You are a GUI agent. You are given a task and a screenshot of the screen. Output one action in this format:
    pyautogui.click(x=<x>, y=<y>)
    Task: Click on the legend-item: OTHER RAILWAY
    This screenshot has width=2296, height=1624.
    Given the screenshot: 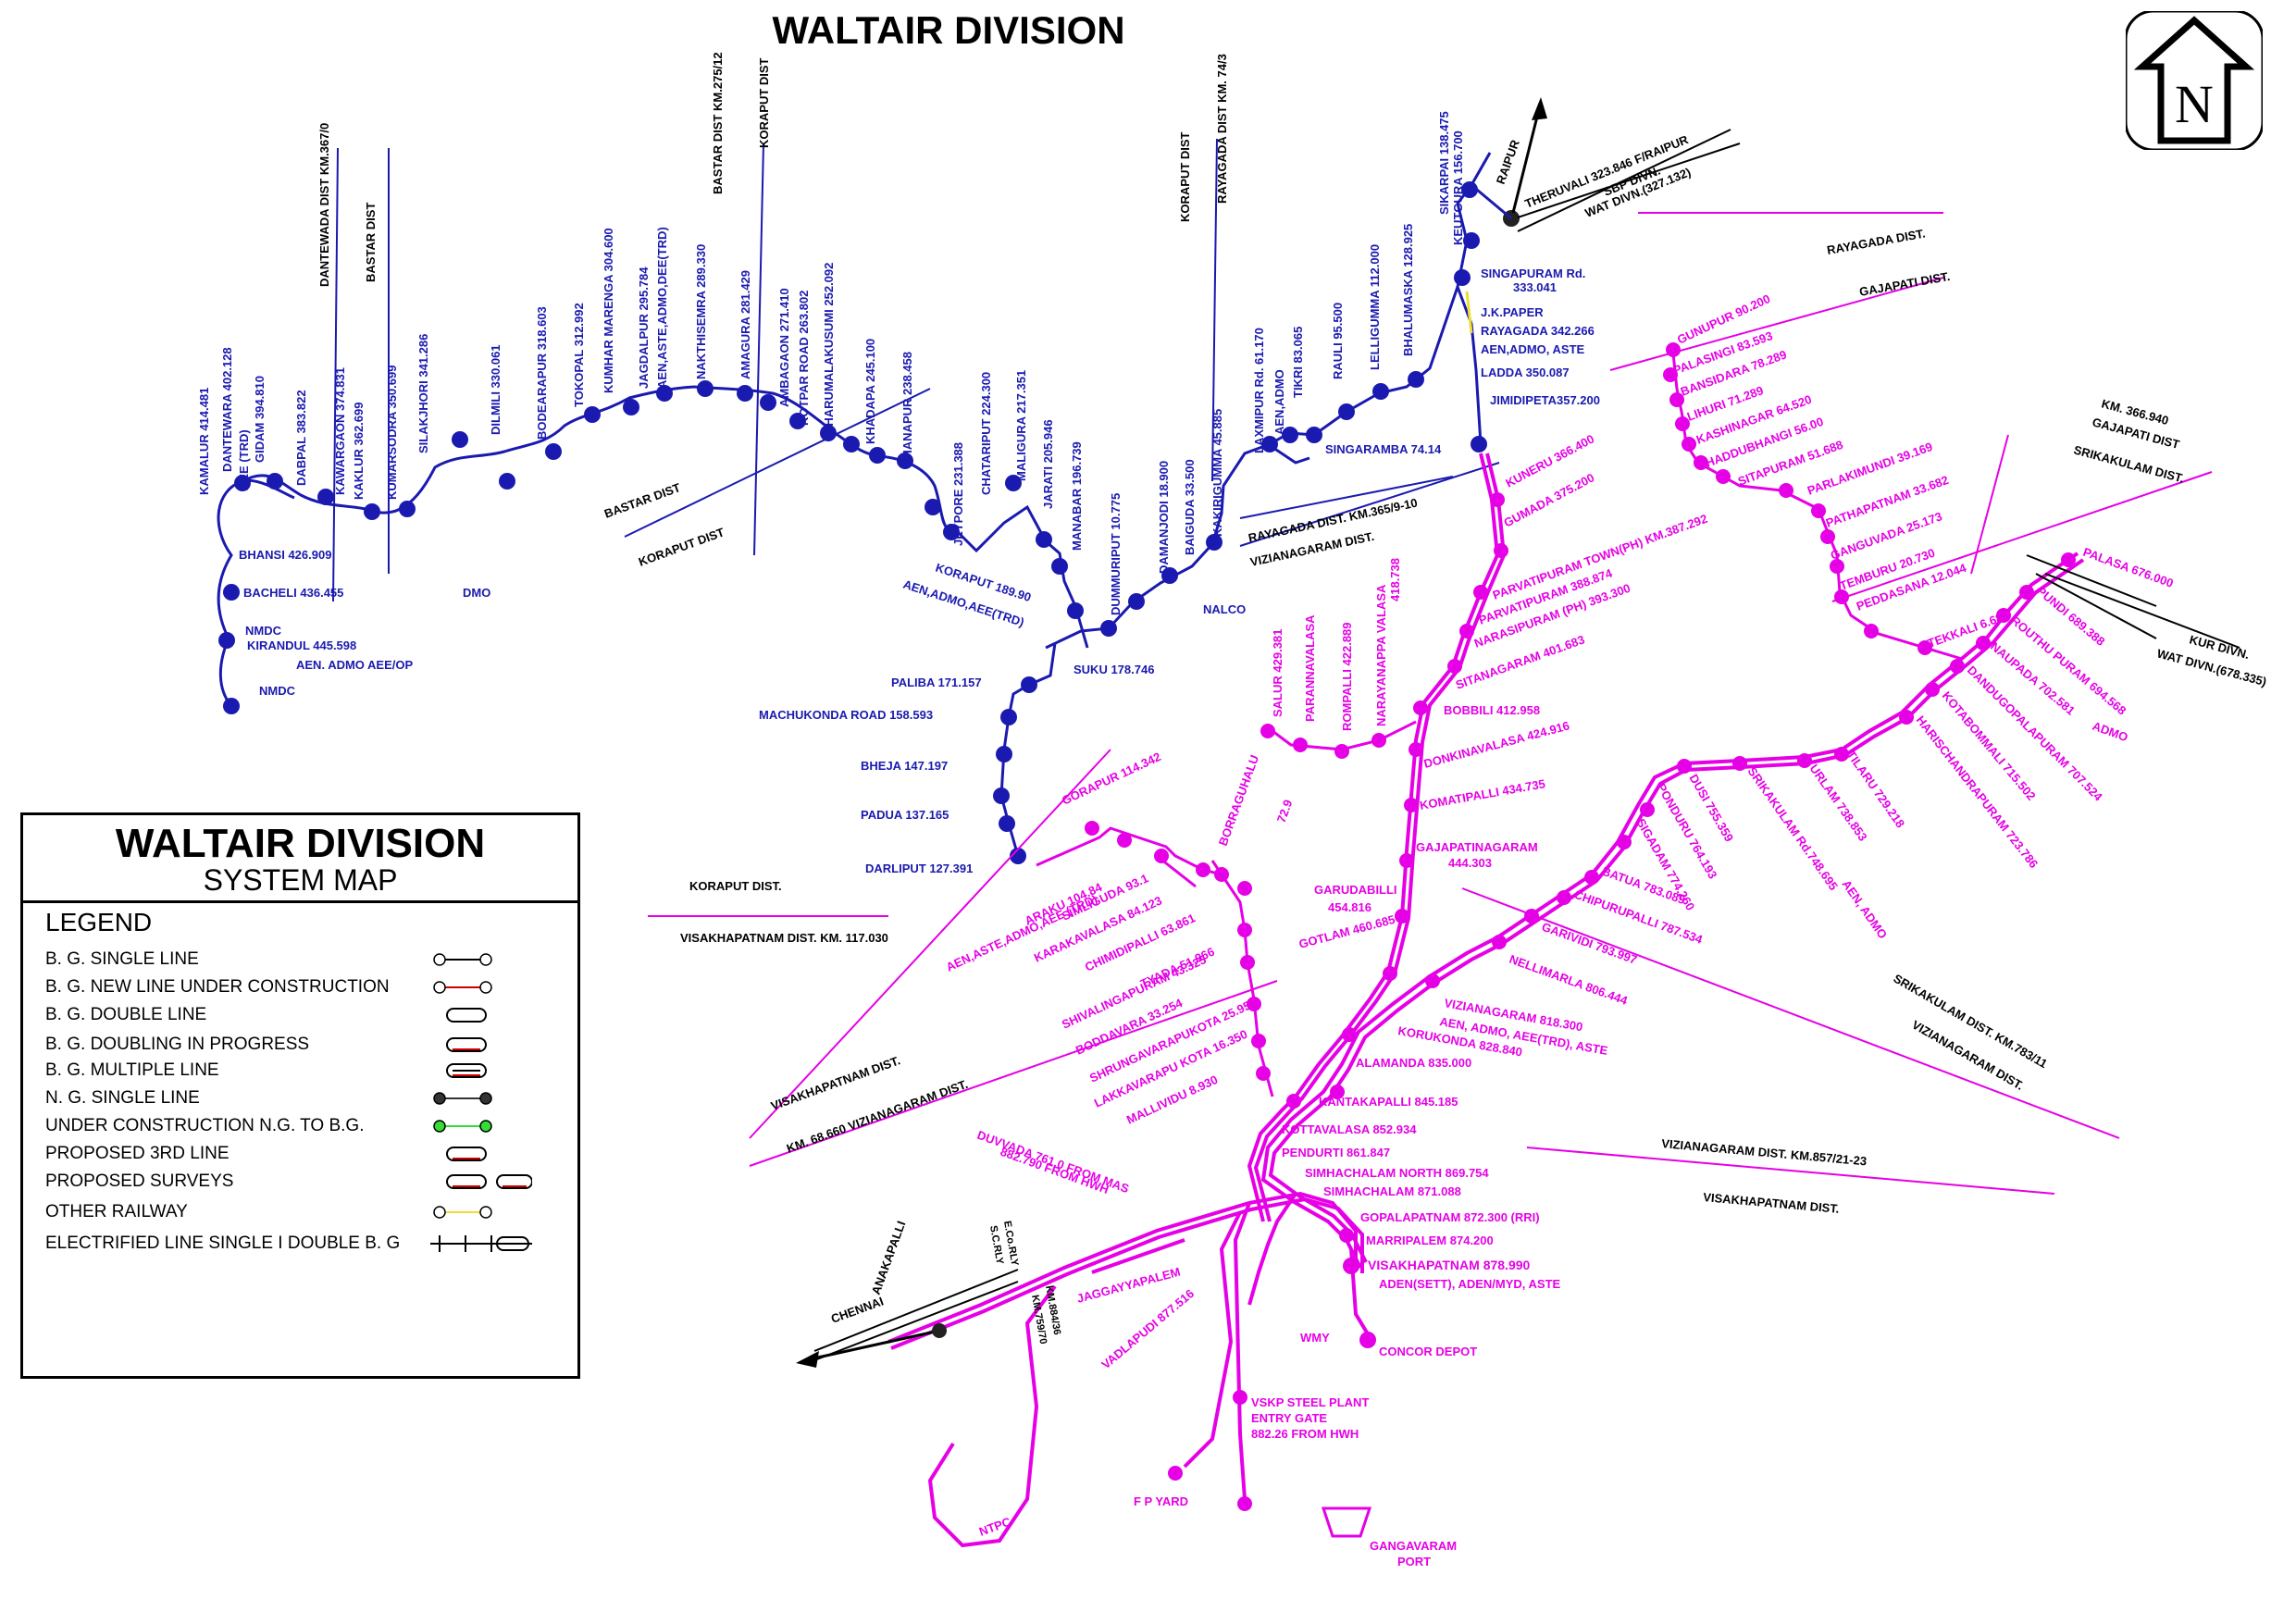 What is the action you would take?
    pyautogui.click(x=117, y=1211)
    